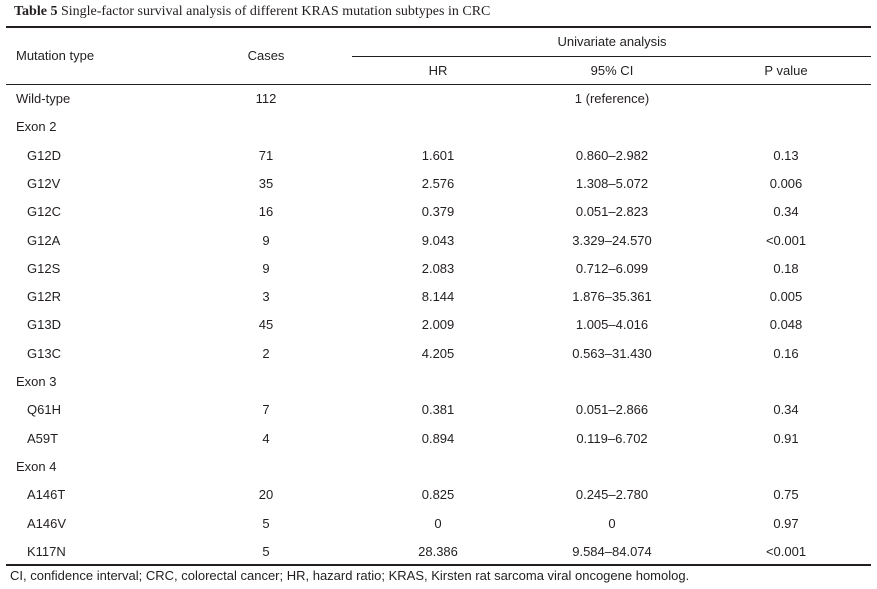  What do you see at coordinates (612, 551) in the screenshot?
I see `cell-ci: 9.584–84.074` at bounding box center [612, 551].